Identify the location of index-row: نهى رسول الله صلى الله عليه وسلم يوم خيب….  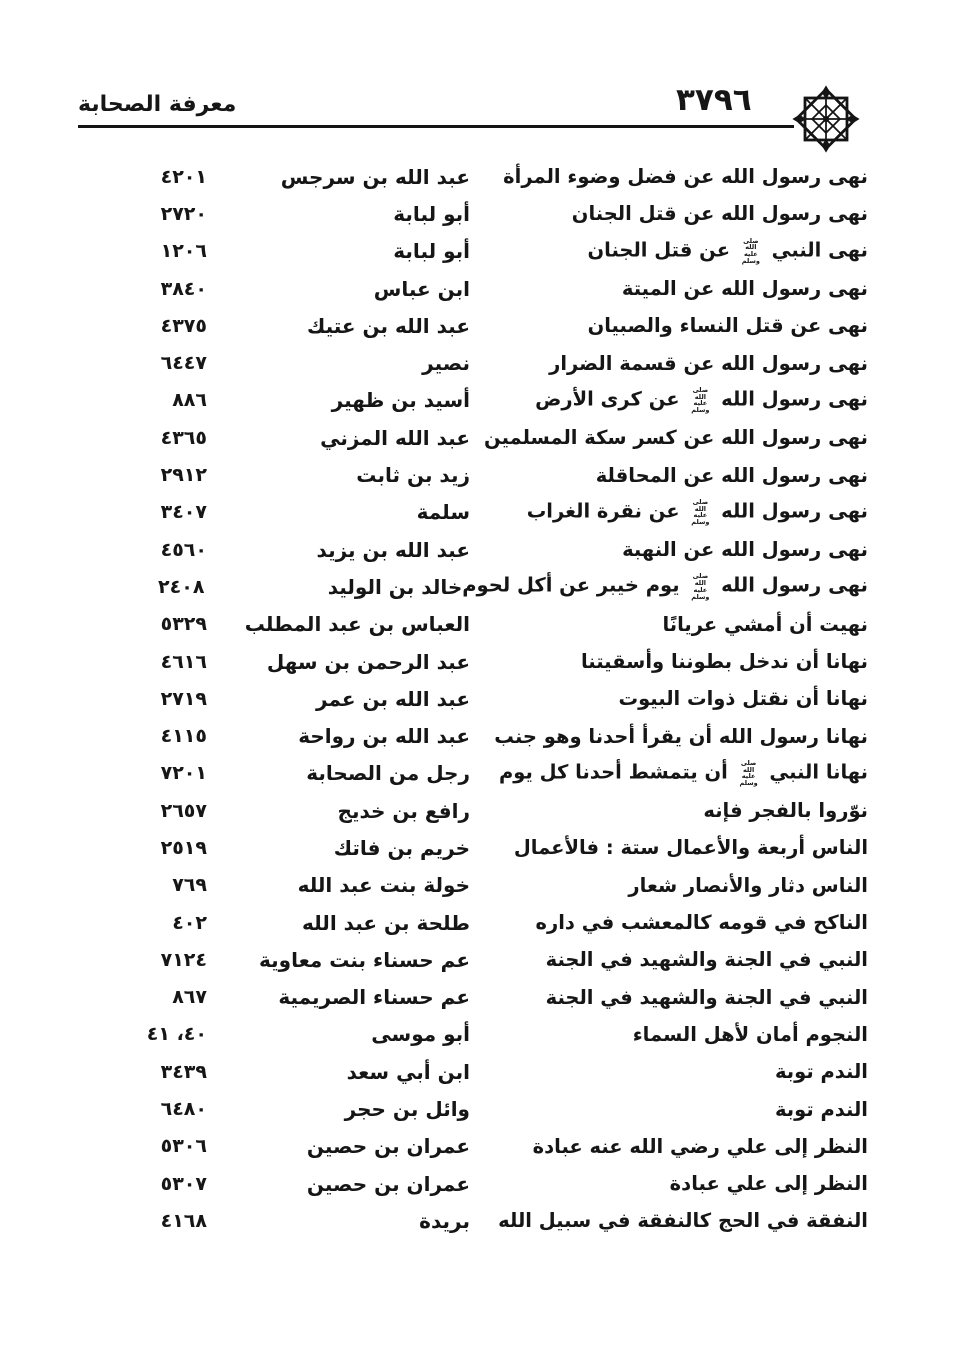
(471, 586).